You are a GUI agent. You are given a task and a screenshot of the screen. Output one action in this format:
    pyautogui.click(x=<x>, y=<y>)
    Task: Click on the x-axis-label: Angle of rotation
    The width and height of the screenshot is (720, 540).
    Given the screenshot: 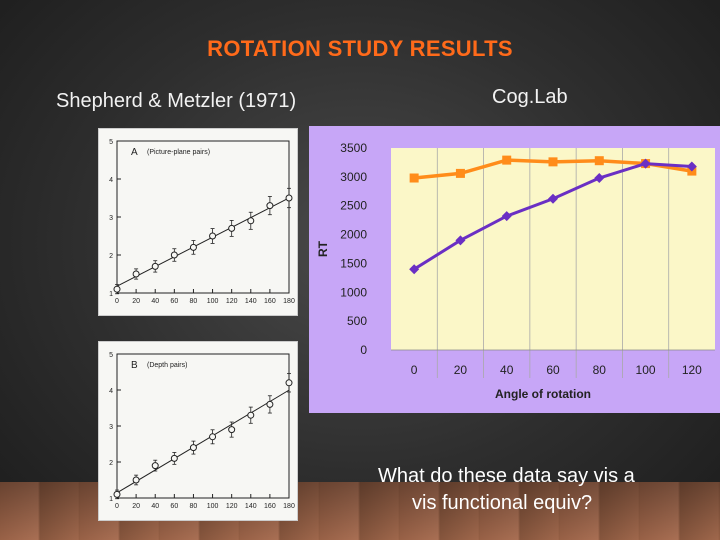 What is the action you would take?
    pyautogui.click(x=543, y=394)
    